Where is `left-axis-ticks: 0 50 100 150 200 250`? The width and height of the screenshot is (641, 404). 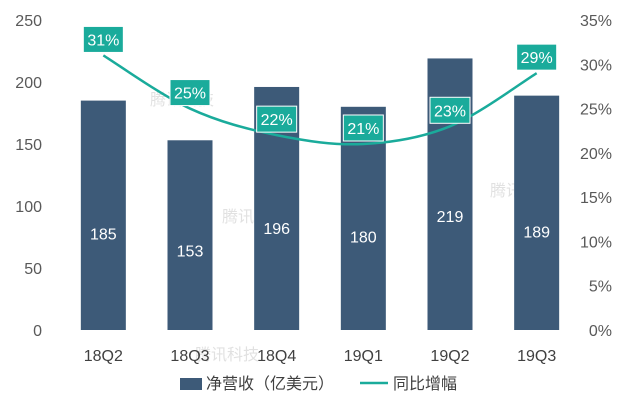
left-axis-ticks: 0 50 100 150 200 250 is located at coordinates (28, 176).